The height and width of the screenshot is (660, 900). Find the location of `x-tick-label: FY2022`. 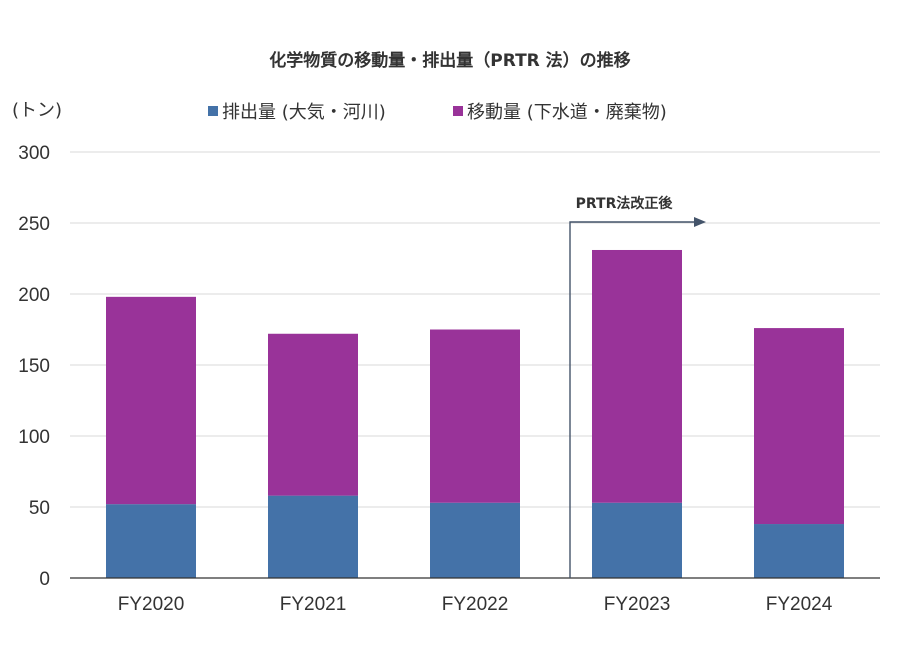

x-tick-label: FY2022 is located at coordinates (475, 604).